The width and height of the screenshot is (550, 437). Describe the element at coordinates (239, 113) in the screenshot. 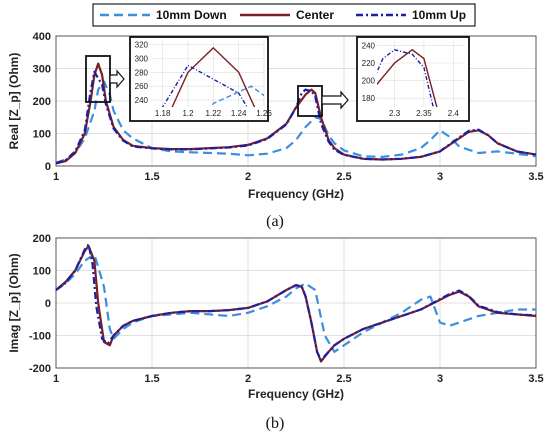

I see `inset-x-tick-label: 1.24` at that location.